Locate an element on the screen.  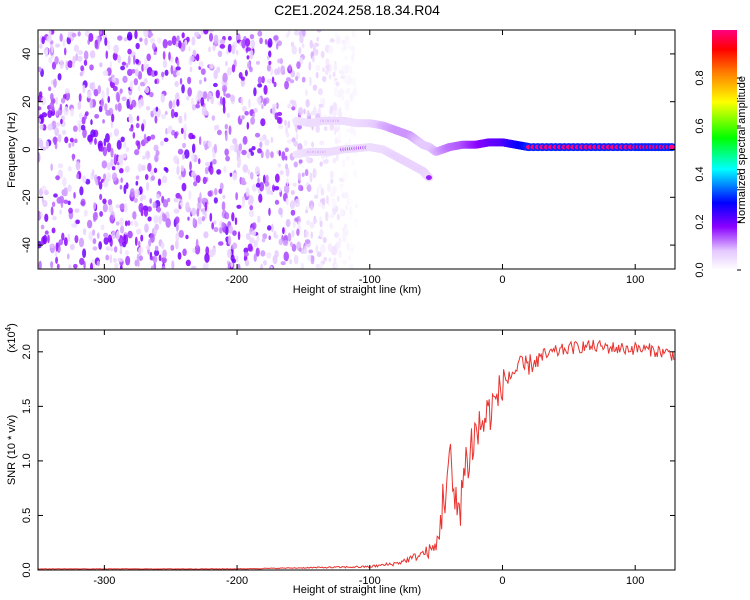
y-tick-label: 1.5 is located at coordinates (27, 406).